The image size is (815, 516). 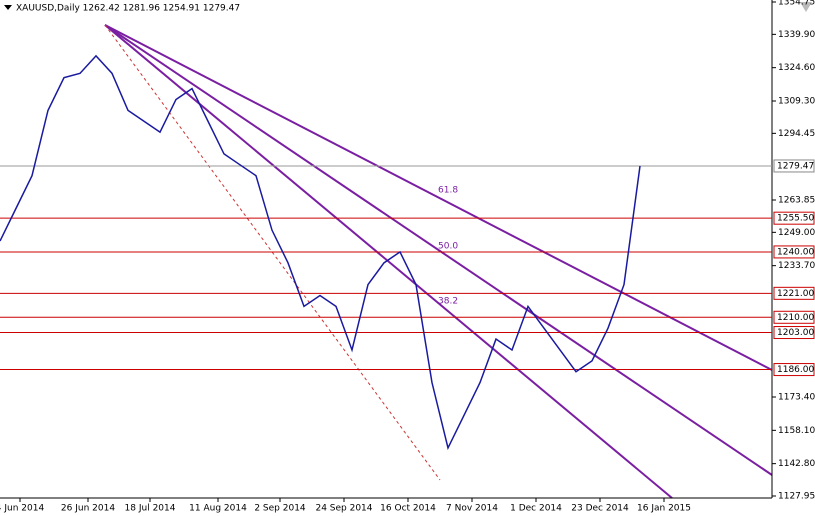 I want to click on scroll-arrow, so click(x=806, y=7).